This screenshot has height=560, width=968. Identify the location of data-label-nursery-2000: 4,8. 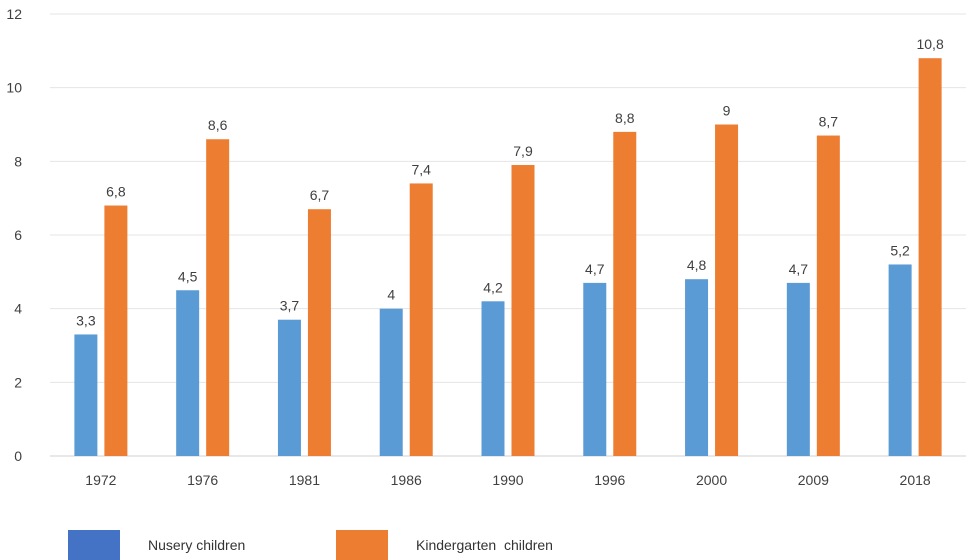
(697, 265).